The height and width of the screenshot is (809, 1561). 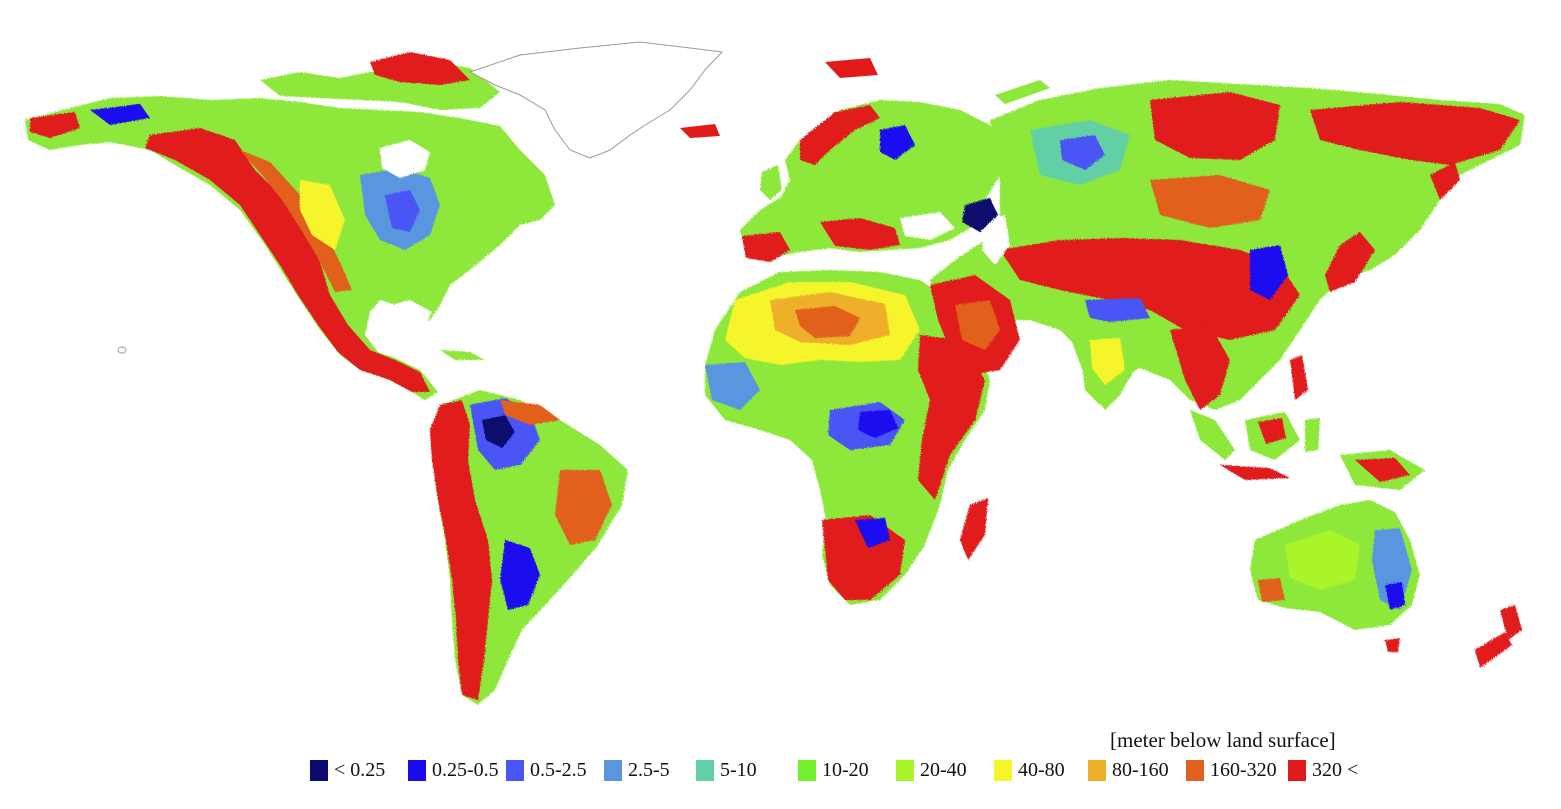 I want to click on brazil-highlands, so click(x=583, y=507).